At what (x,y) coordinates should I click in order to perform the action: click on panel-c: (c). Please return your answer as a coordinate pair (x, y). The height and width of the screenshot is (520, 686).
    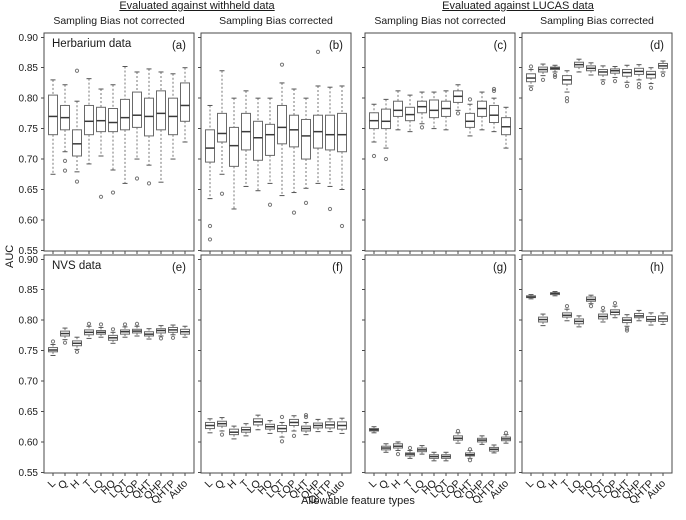
    Looking at the image, I should click on (439, 143).